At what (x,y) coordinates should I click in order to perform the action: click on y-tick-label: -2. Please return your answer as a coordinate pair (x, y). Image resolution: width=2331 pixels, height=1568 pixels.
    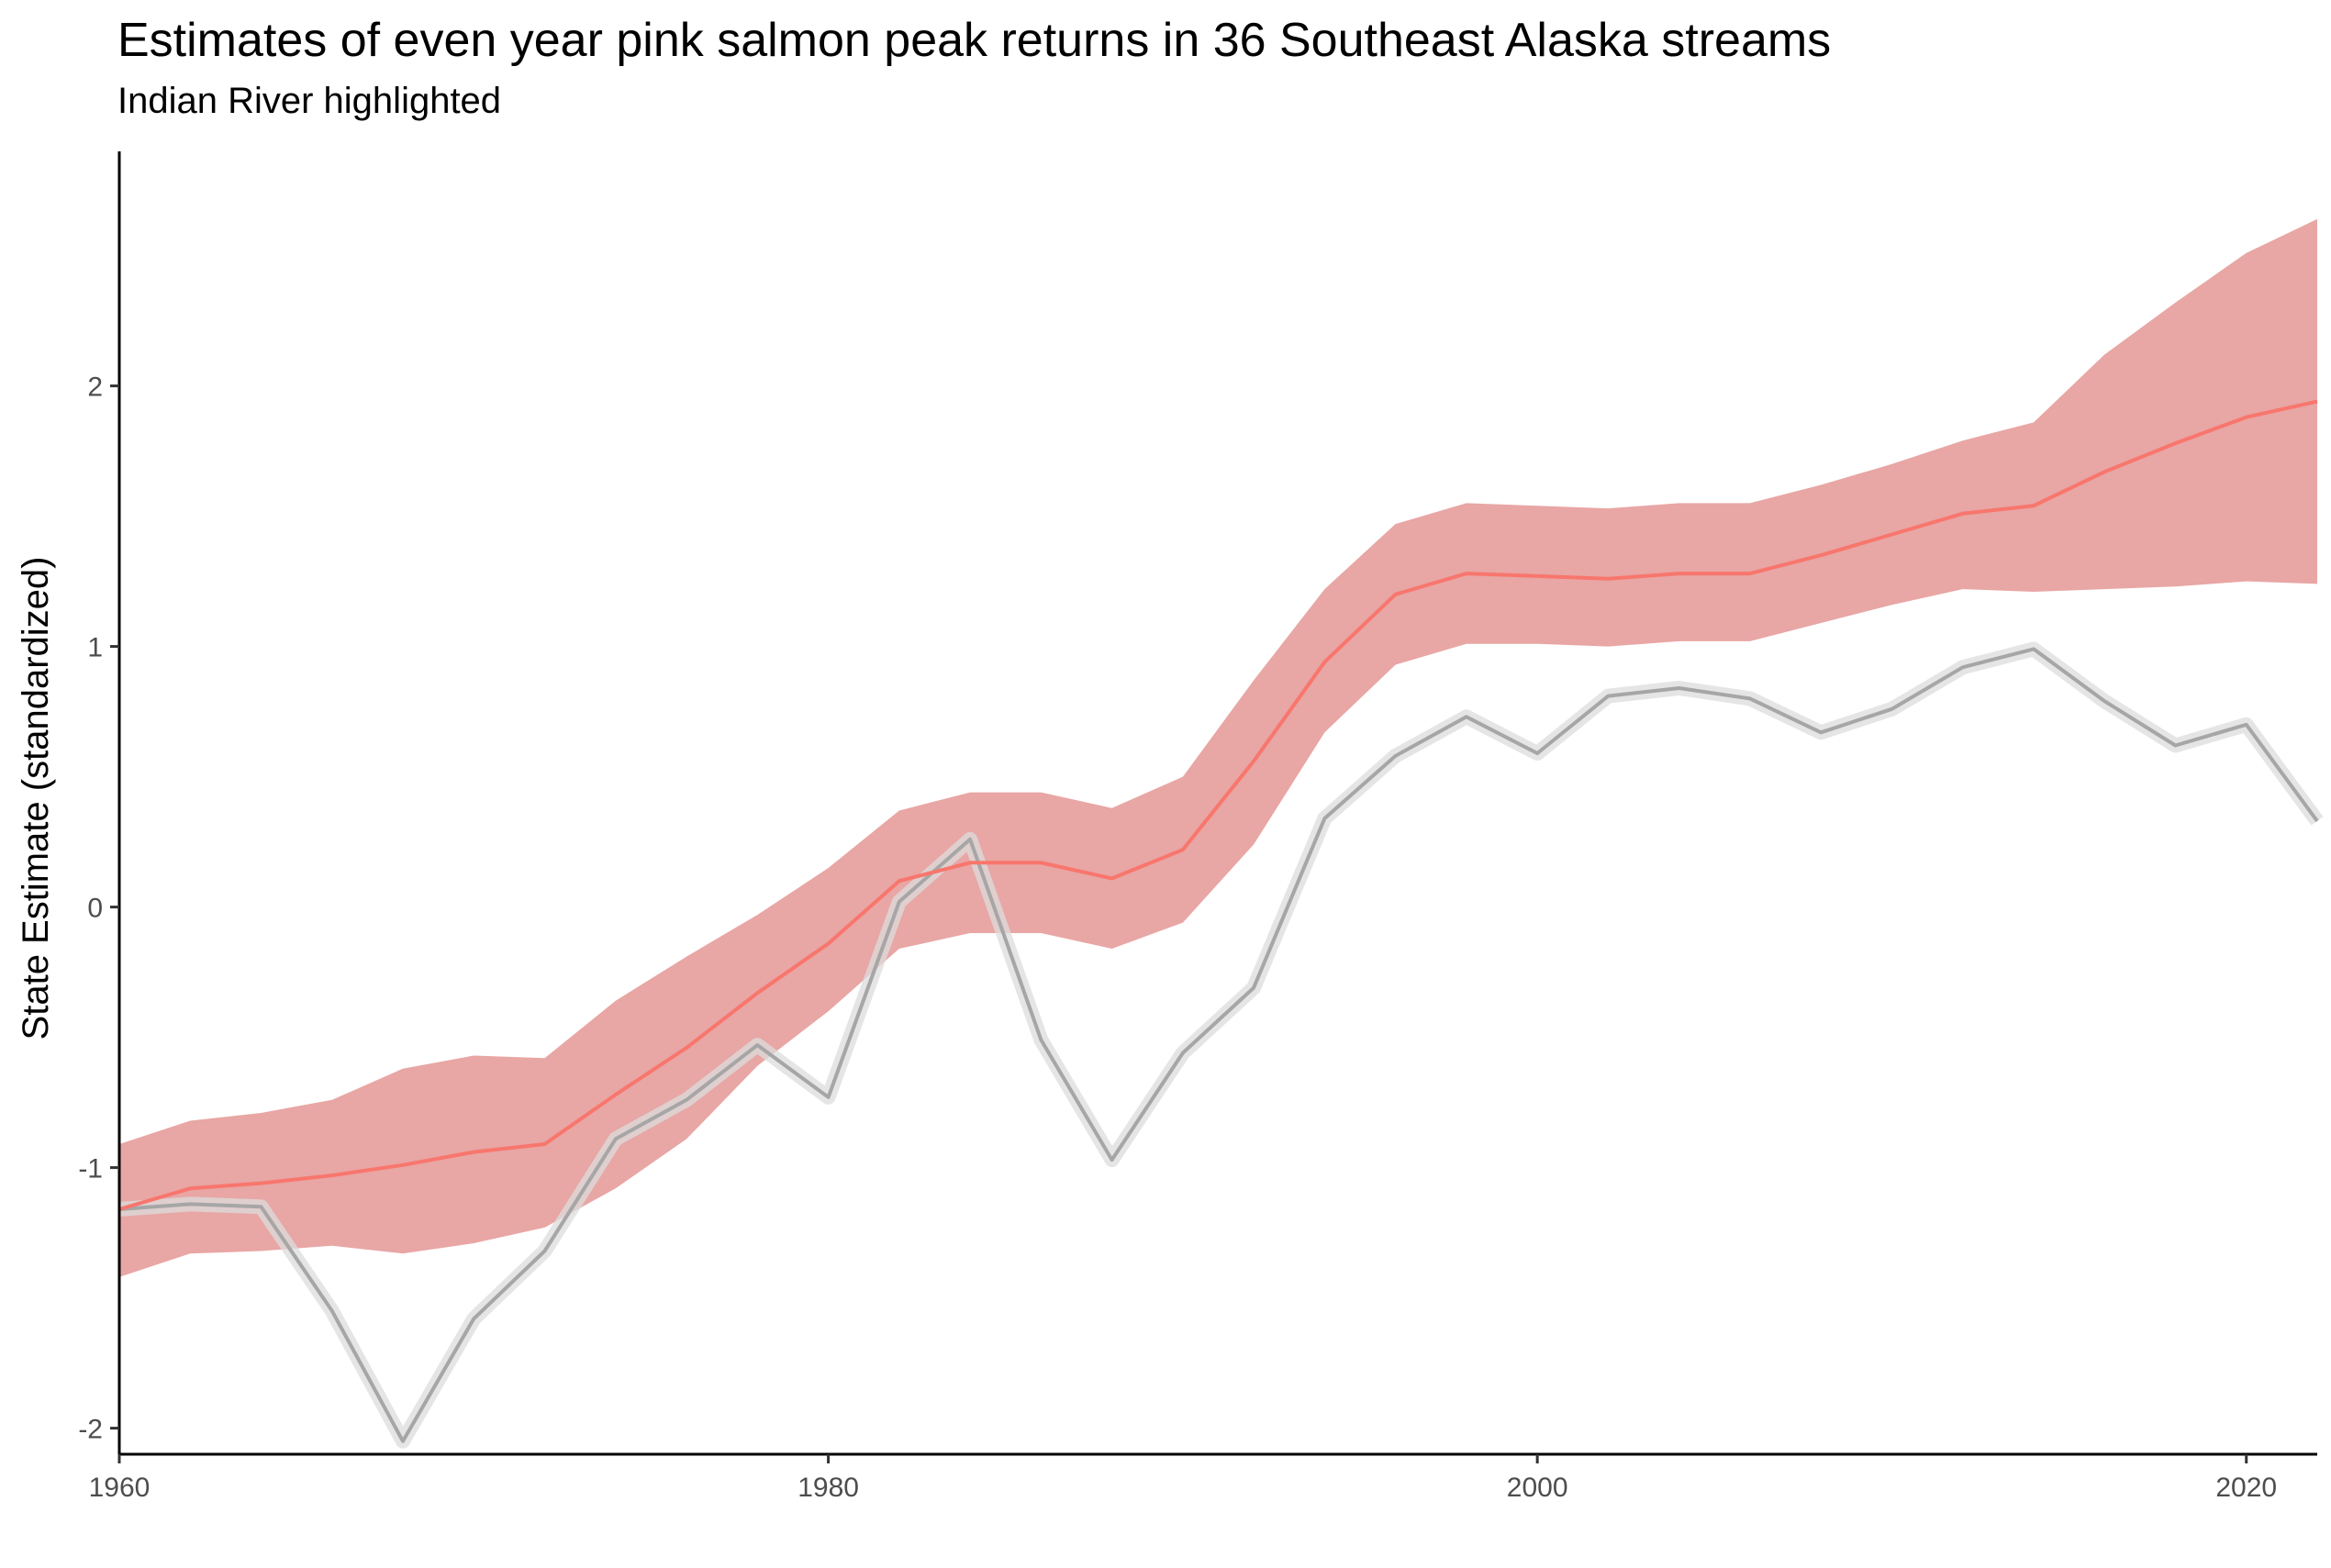
    Looking at the image, I should click on (90, 1430).